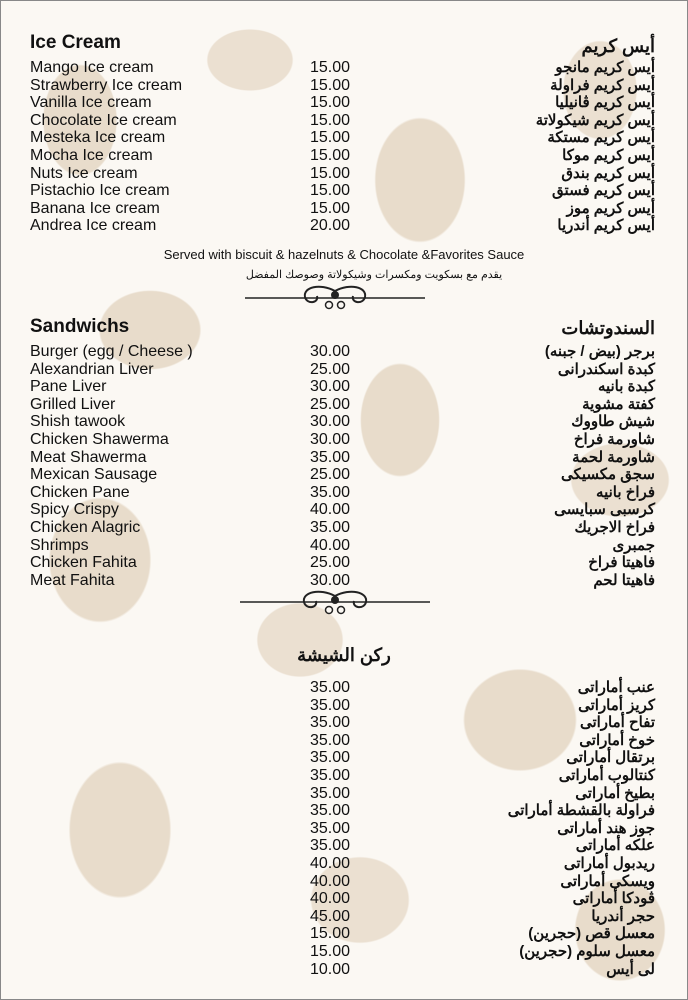  What do you see at coordinates (103, 120) in the screenshot?
I see `ice-cream-item-name: Chocolate Ice cream` at bounding box center [103, 120].